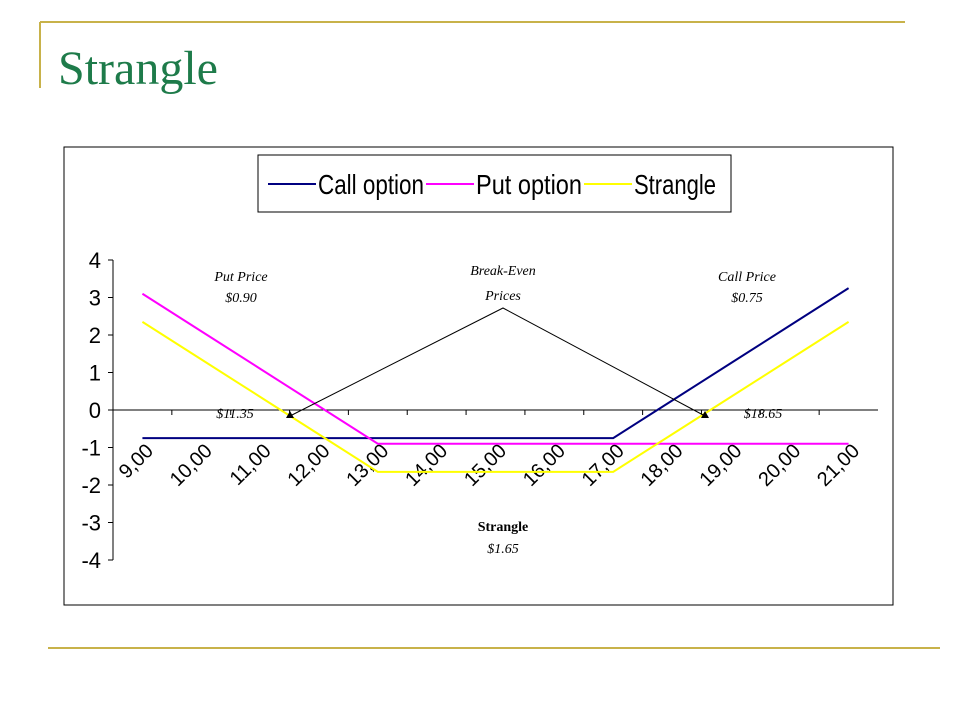  I want to click on annotation: $18.65, so click(763, 414).